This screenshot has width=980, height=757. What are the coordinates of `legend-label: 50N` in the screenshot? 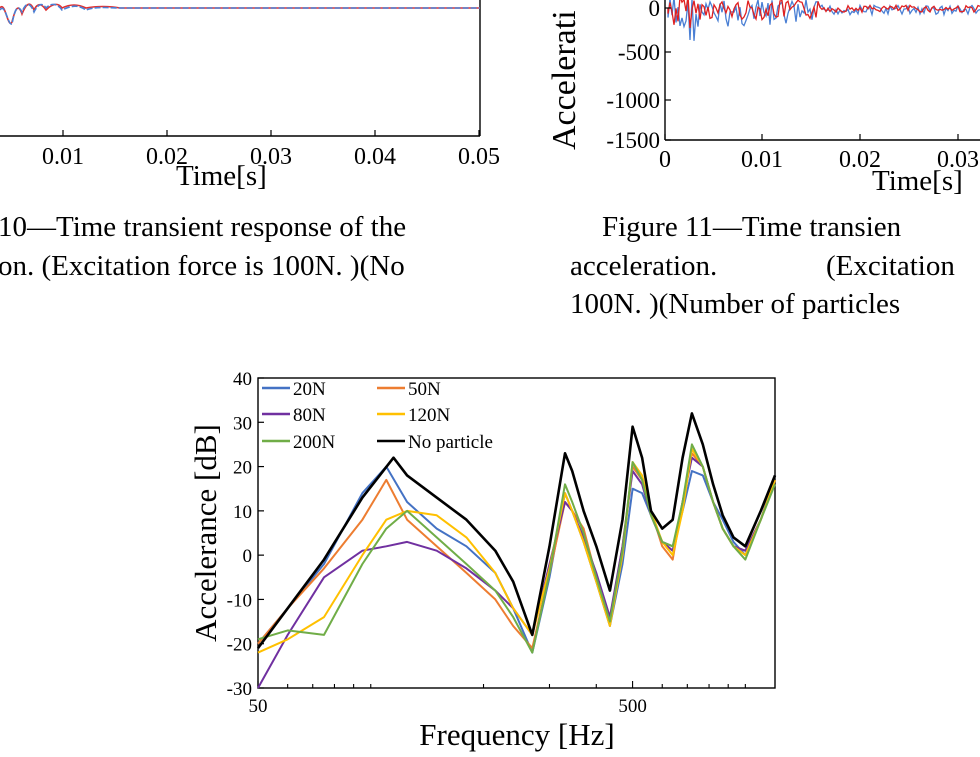 It's located at (424, 389).